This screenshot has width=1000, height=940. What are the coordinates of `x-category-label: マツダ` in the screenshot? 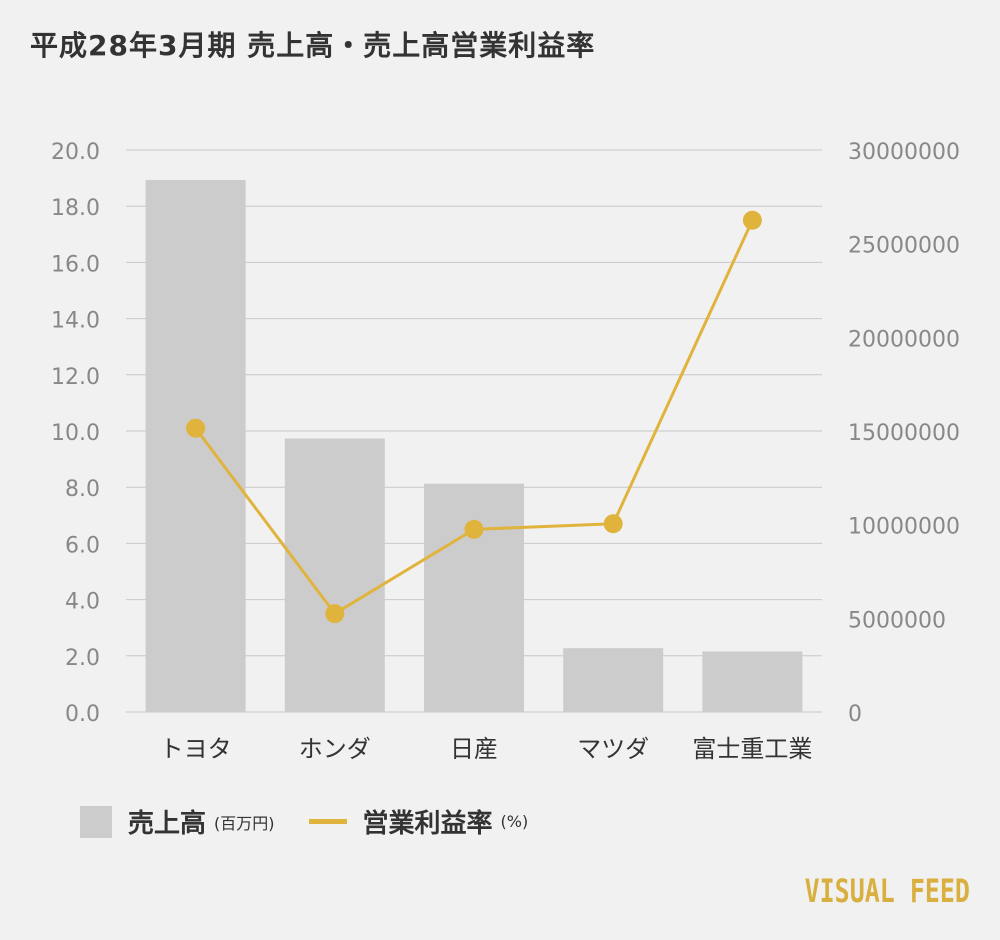 It's located at (613, 749).